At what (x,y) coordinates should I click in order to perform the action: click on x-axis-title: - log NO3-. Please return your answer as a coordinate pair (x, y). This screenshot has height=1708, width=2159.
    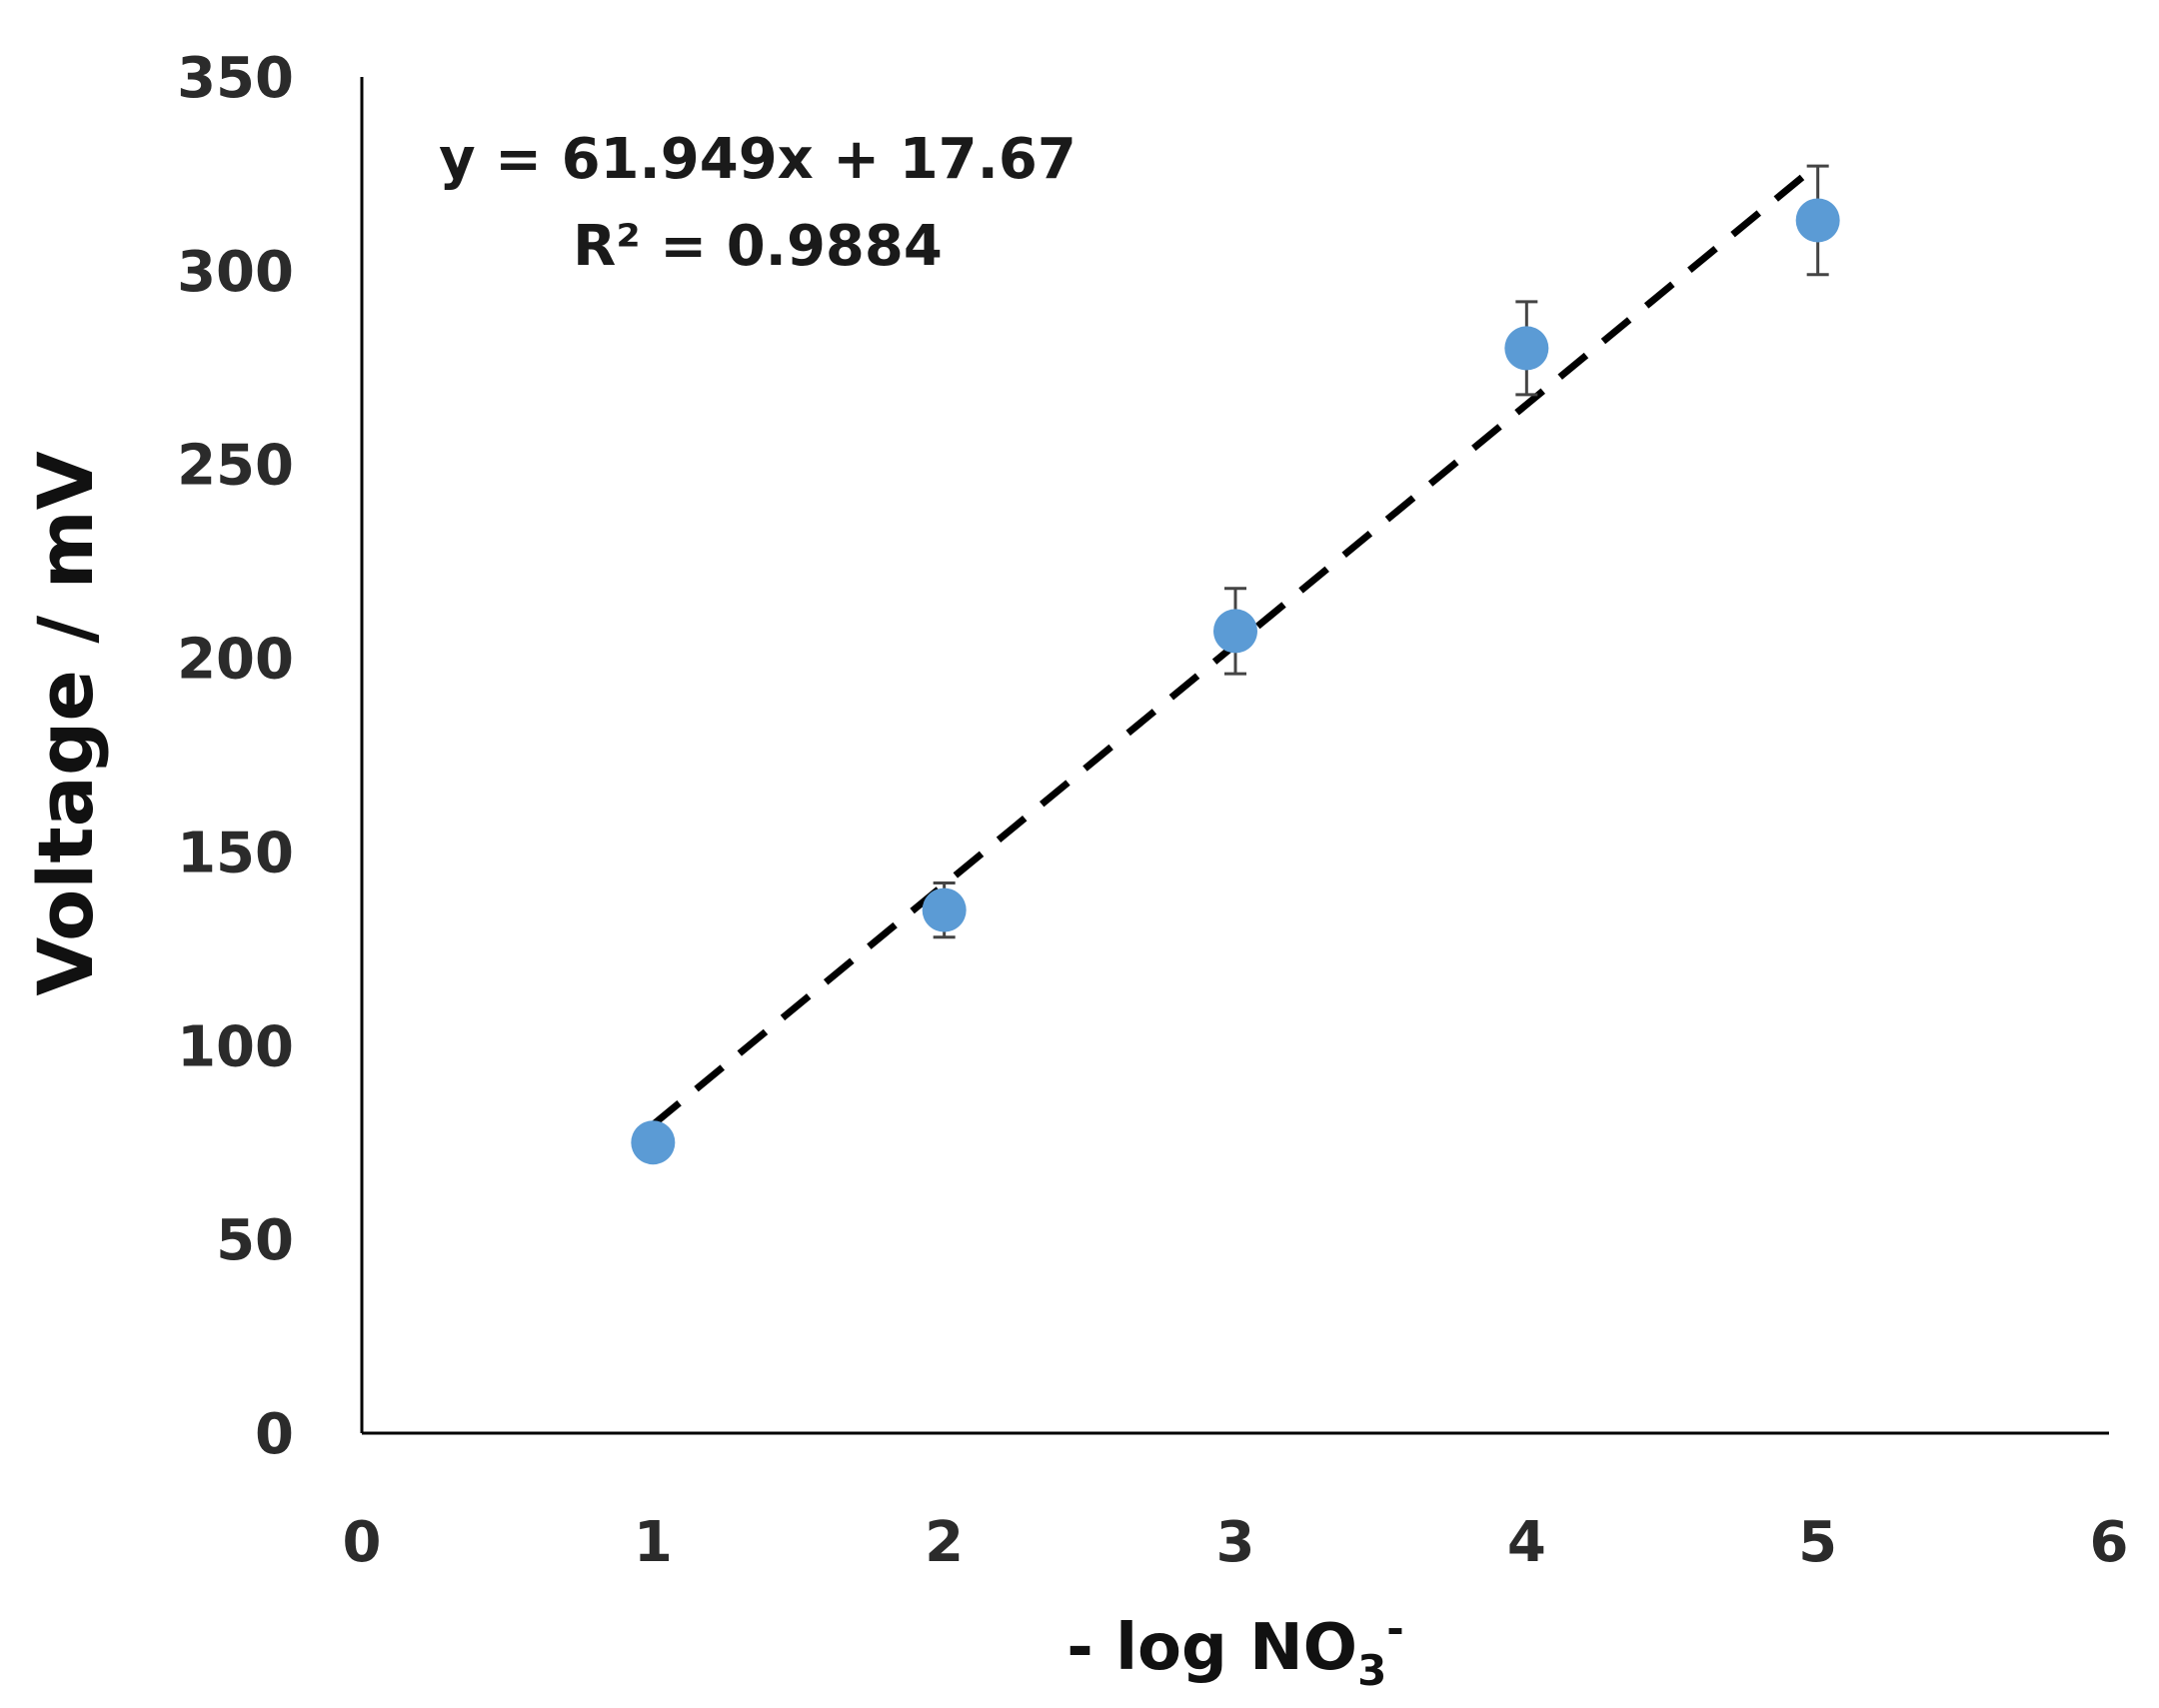
    Looking at the image, I should click on (1235, 1649).